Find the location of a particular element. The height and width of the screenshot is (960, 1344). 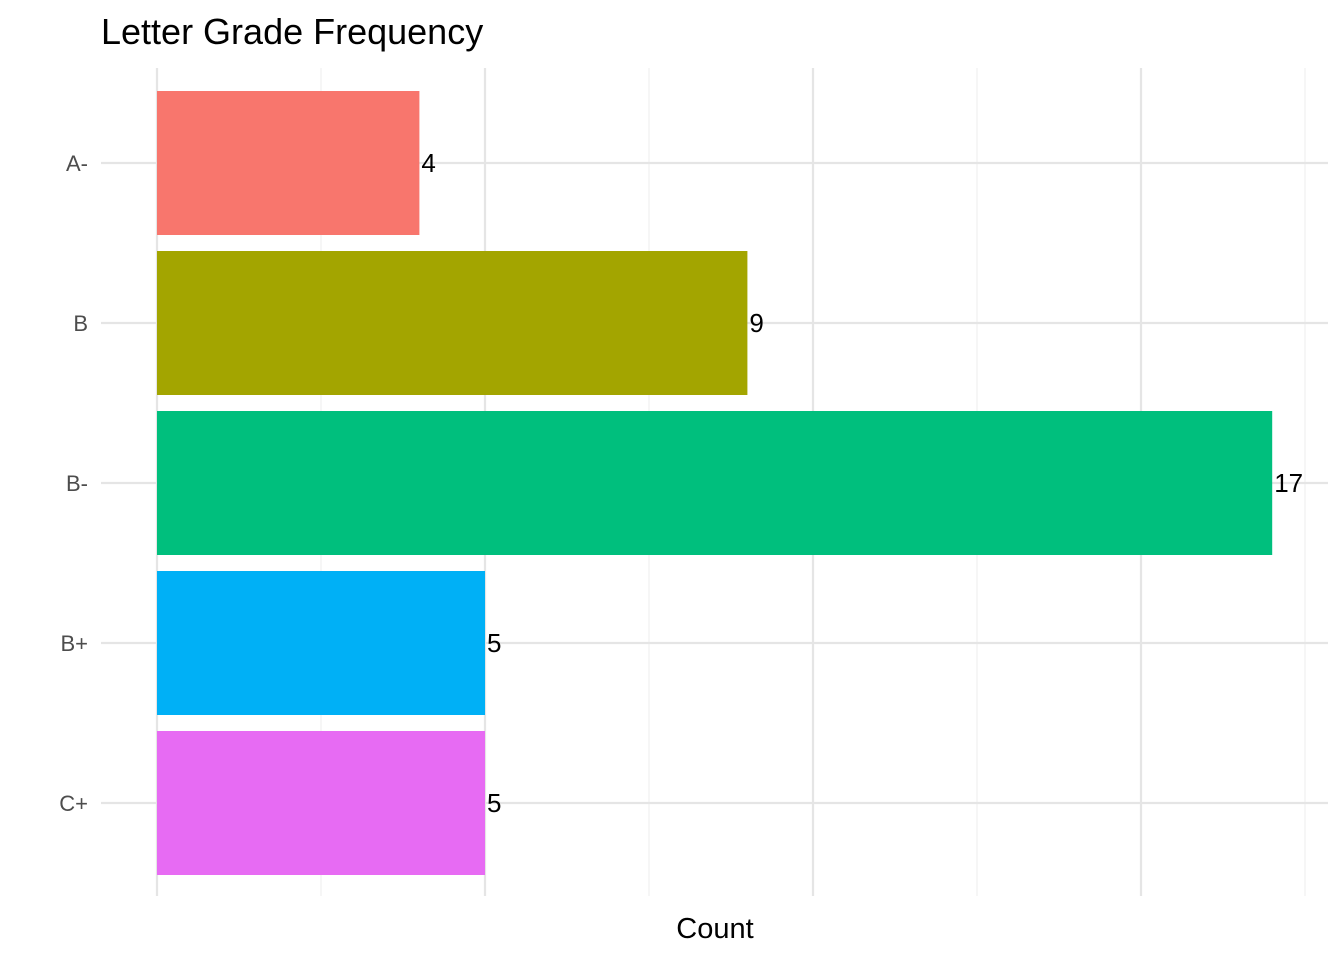

y-tick-label: B- is located at coordinates (77, 483).